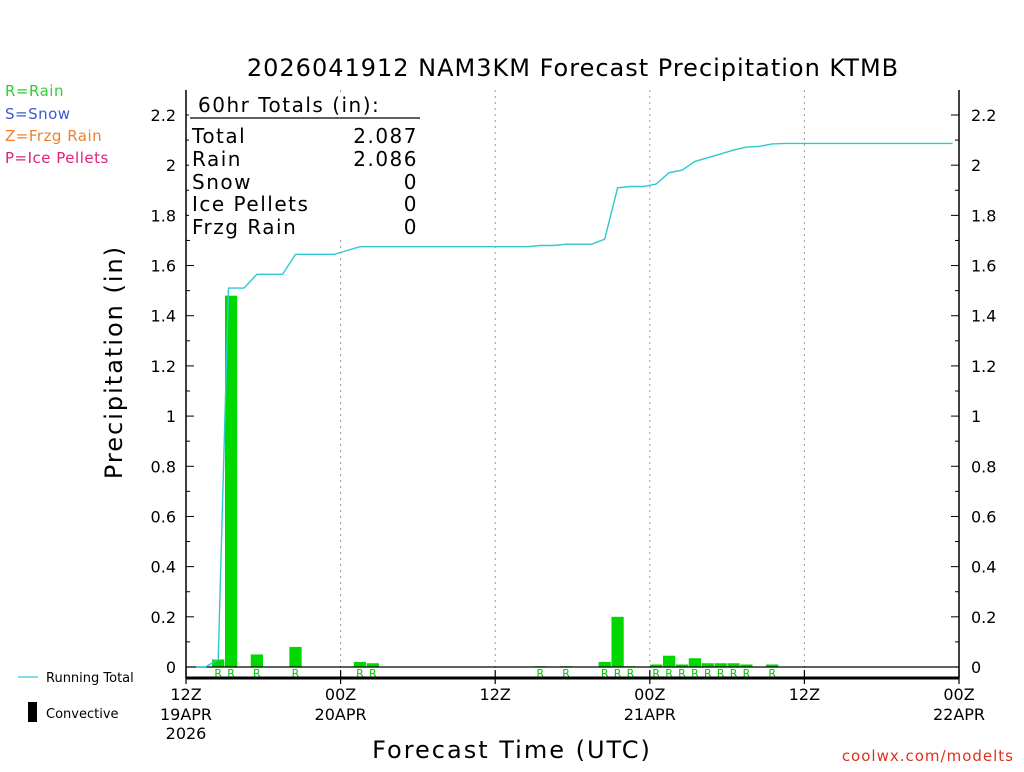 This screenshot has height=772, width=1024. What do you see at coordinates (38, 114) in the screenshot?
I see `legend-snow: S=Snow` at bounding box center [38, 114].